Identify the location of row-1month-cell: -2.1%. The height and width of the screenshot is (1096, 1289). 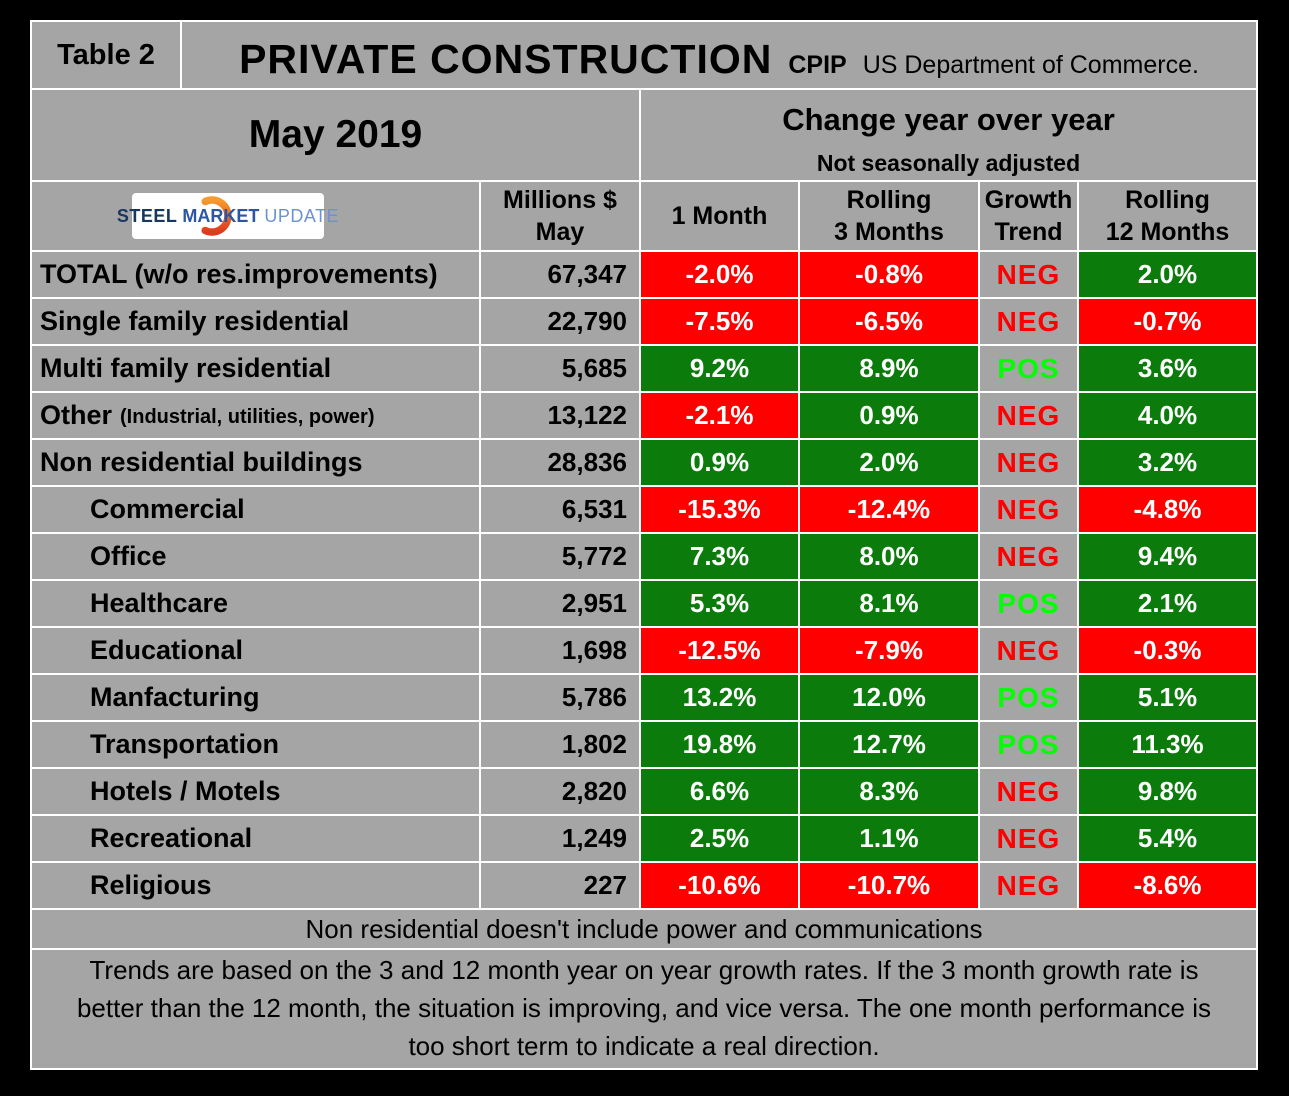
(719, 415).